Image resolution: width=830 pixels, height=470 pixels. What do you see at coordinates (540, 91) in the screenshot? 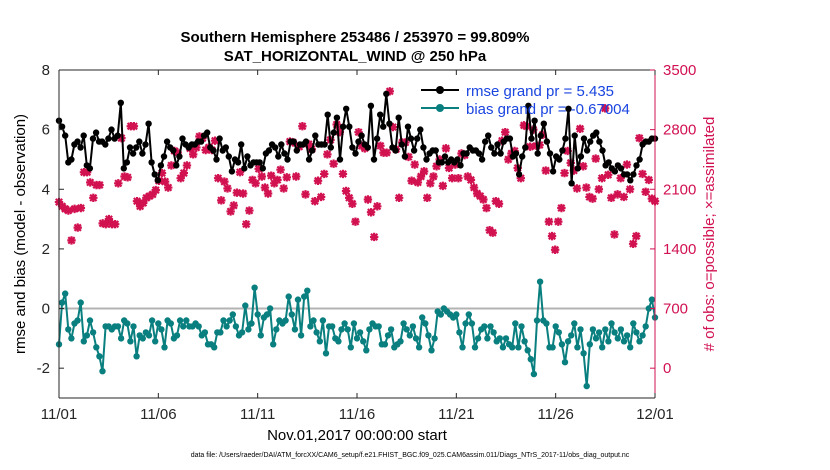
I see `legend-rmse-label: rmse grand pr = 5.435` at bounding box center [540, 91].